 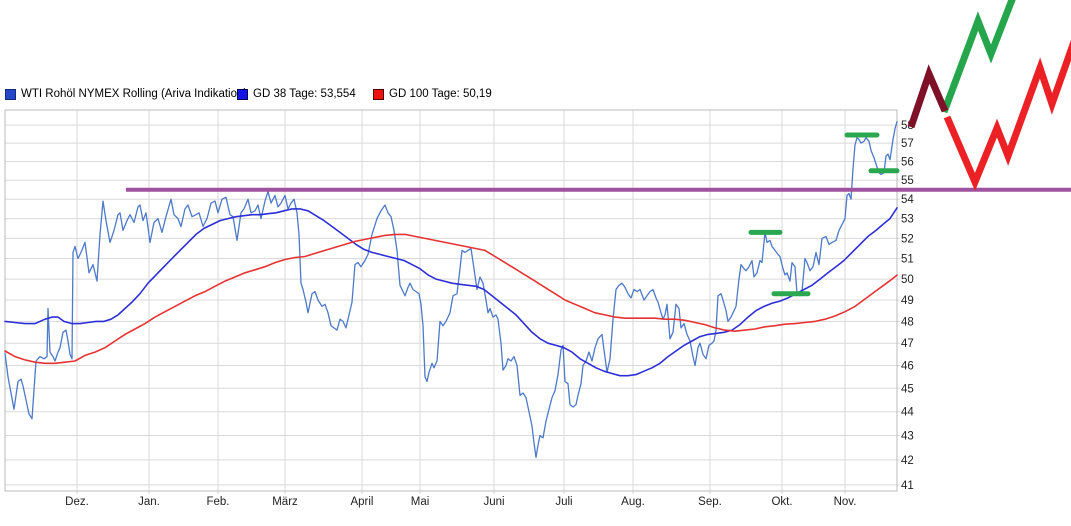 I want to click on y-axis-tick-label: 50, so click(x=907, y=280).